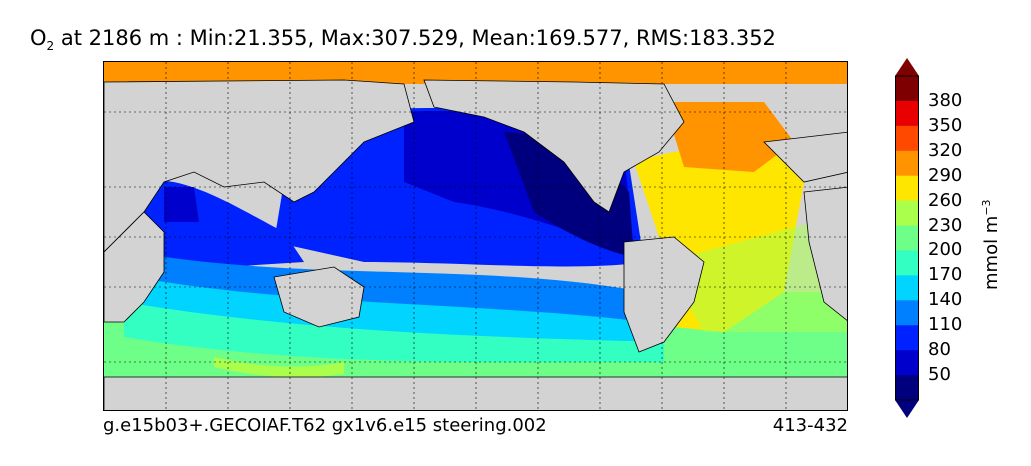  I want to click on colorbar-tick-label: 200, so click(945, 250).